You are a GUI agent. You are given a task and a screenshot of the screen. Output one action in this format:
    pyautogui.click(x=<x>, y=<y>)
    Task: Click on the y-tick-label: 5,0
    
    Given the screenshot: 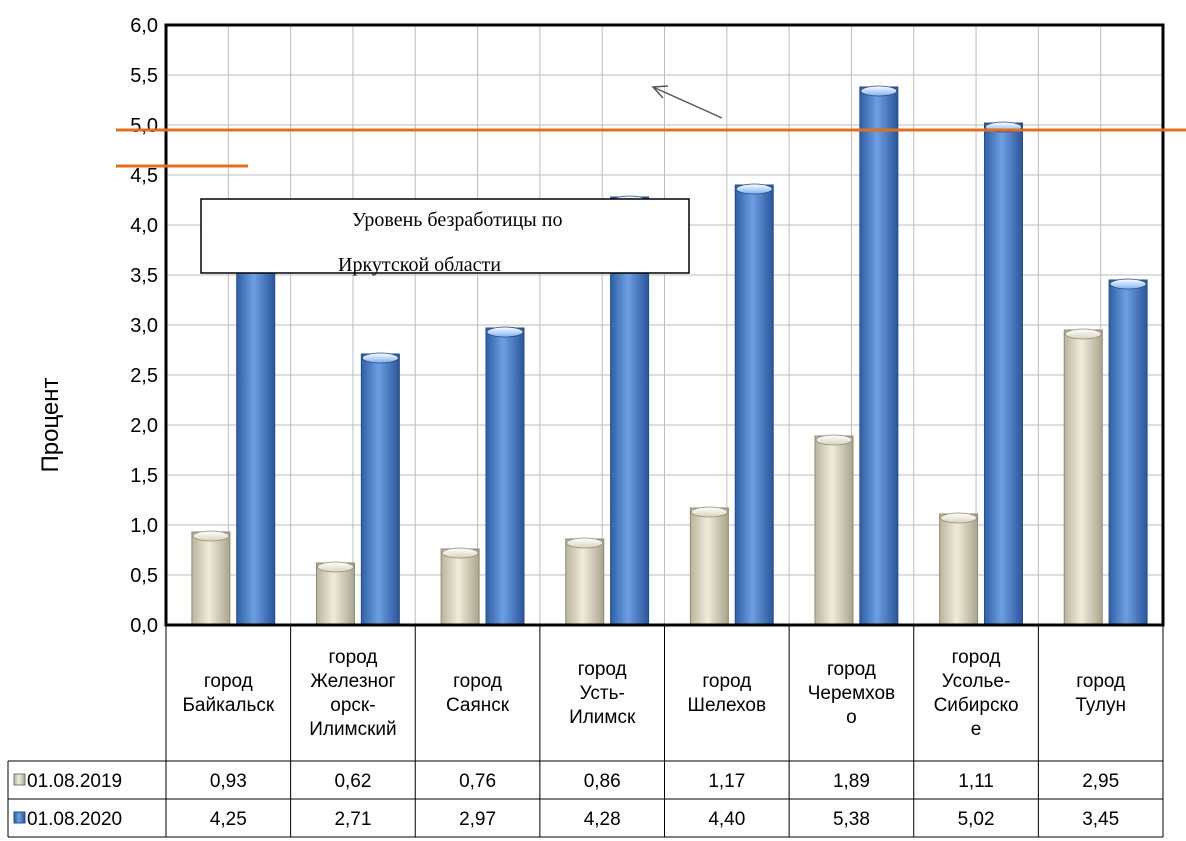 What is the action you would take?
    pyautogui.click(x=144, y=126)
    